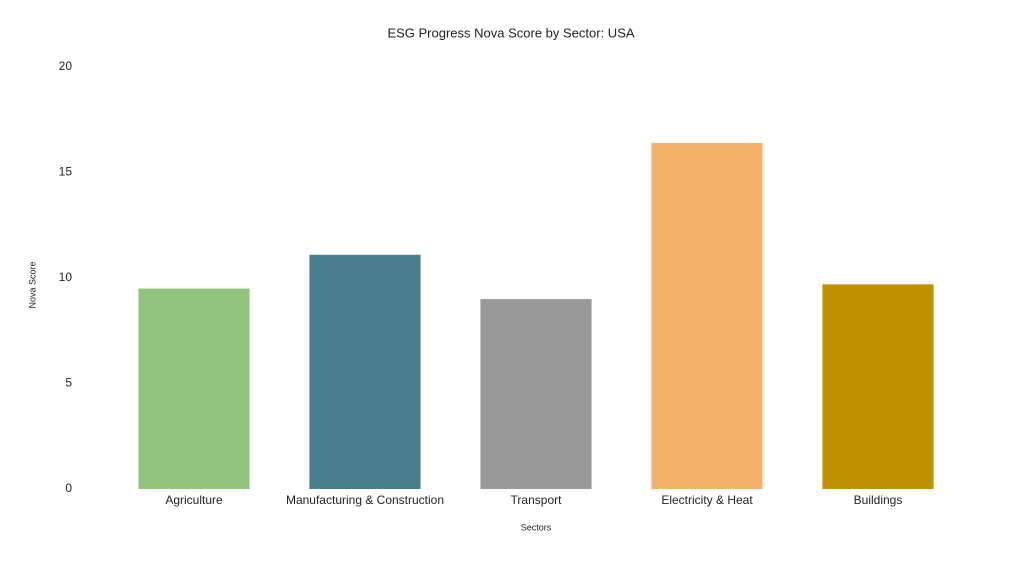 Image resolution: width=1022 pixels, height=562 pixels. Describe the element at coordinates (66, 66) in the screenshot. I see `y-tick-label: 20` at that location.